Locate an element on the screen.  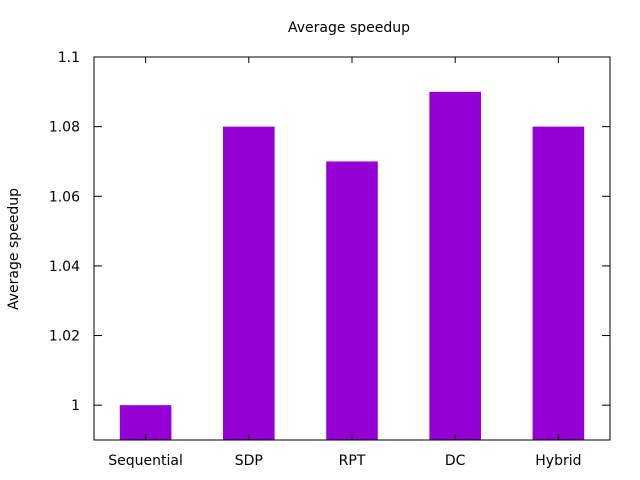
x-tick-label-hybrid: Hybrid is located at coordinates (558, 461).